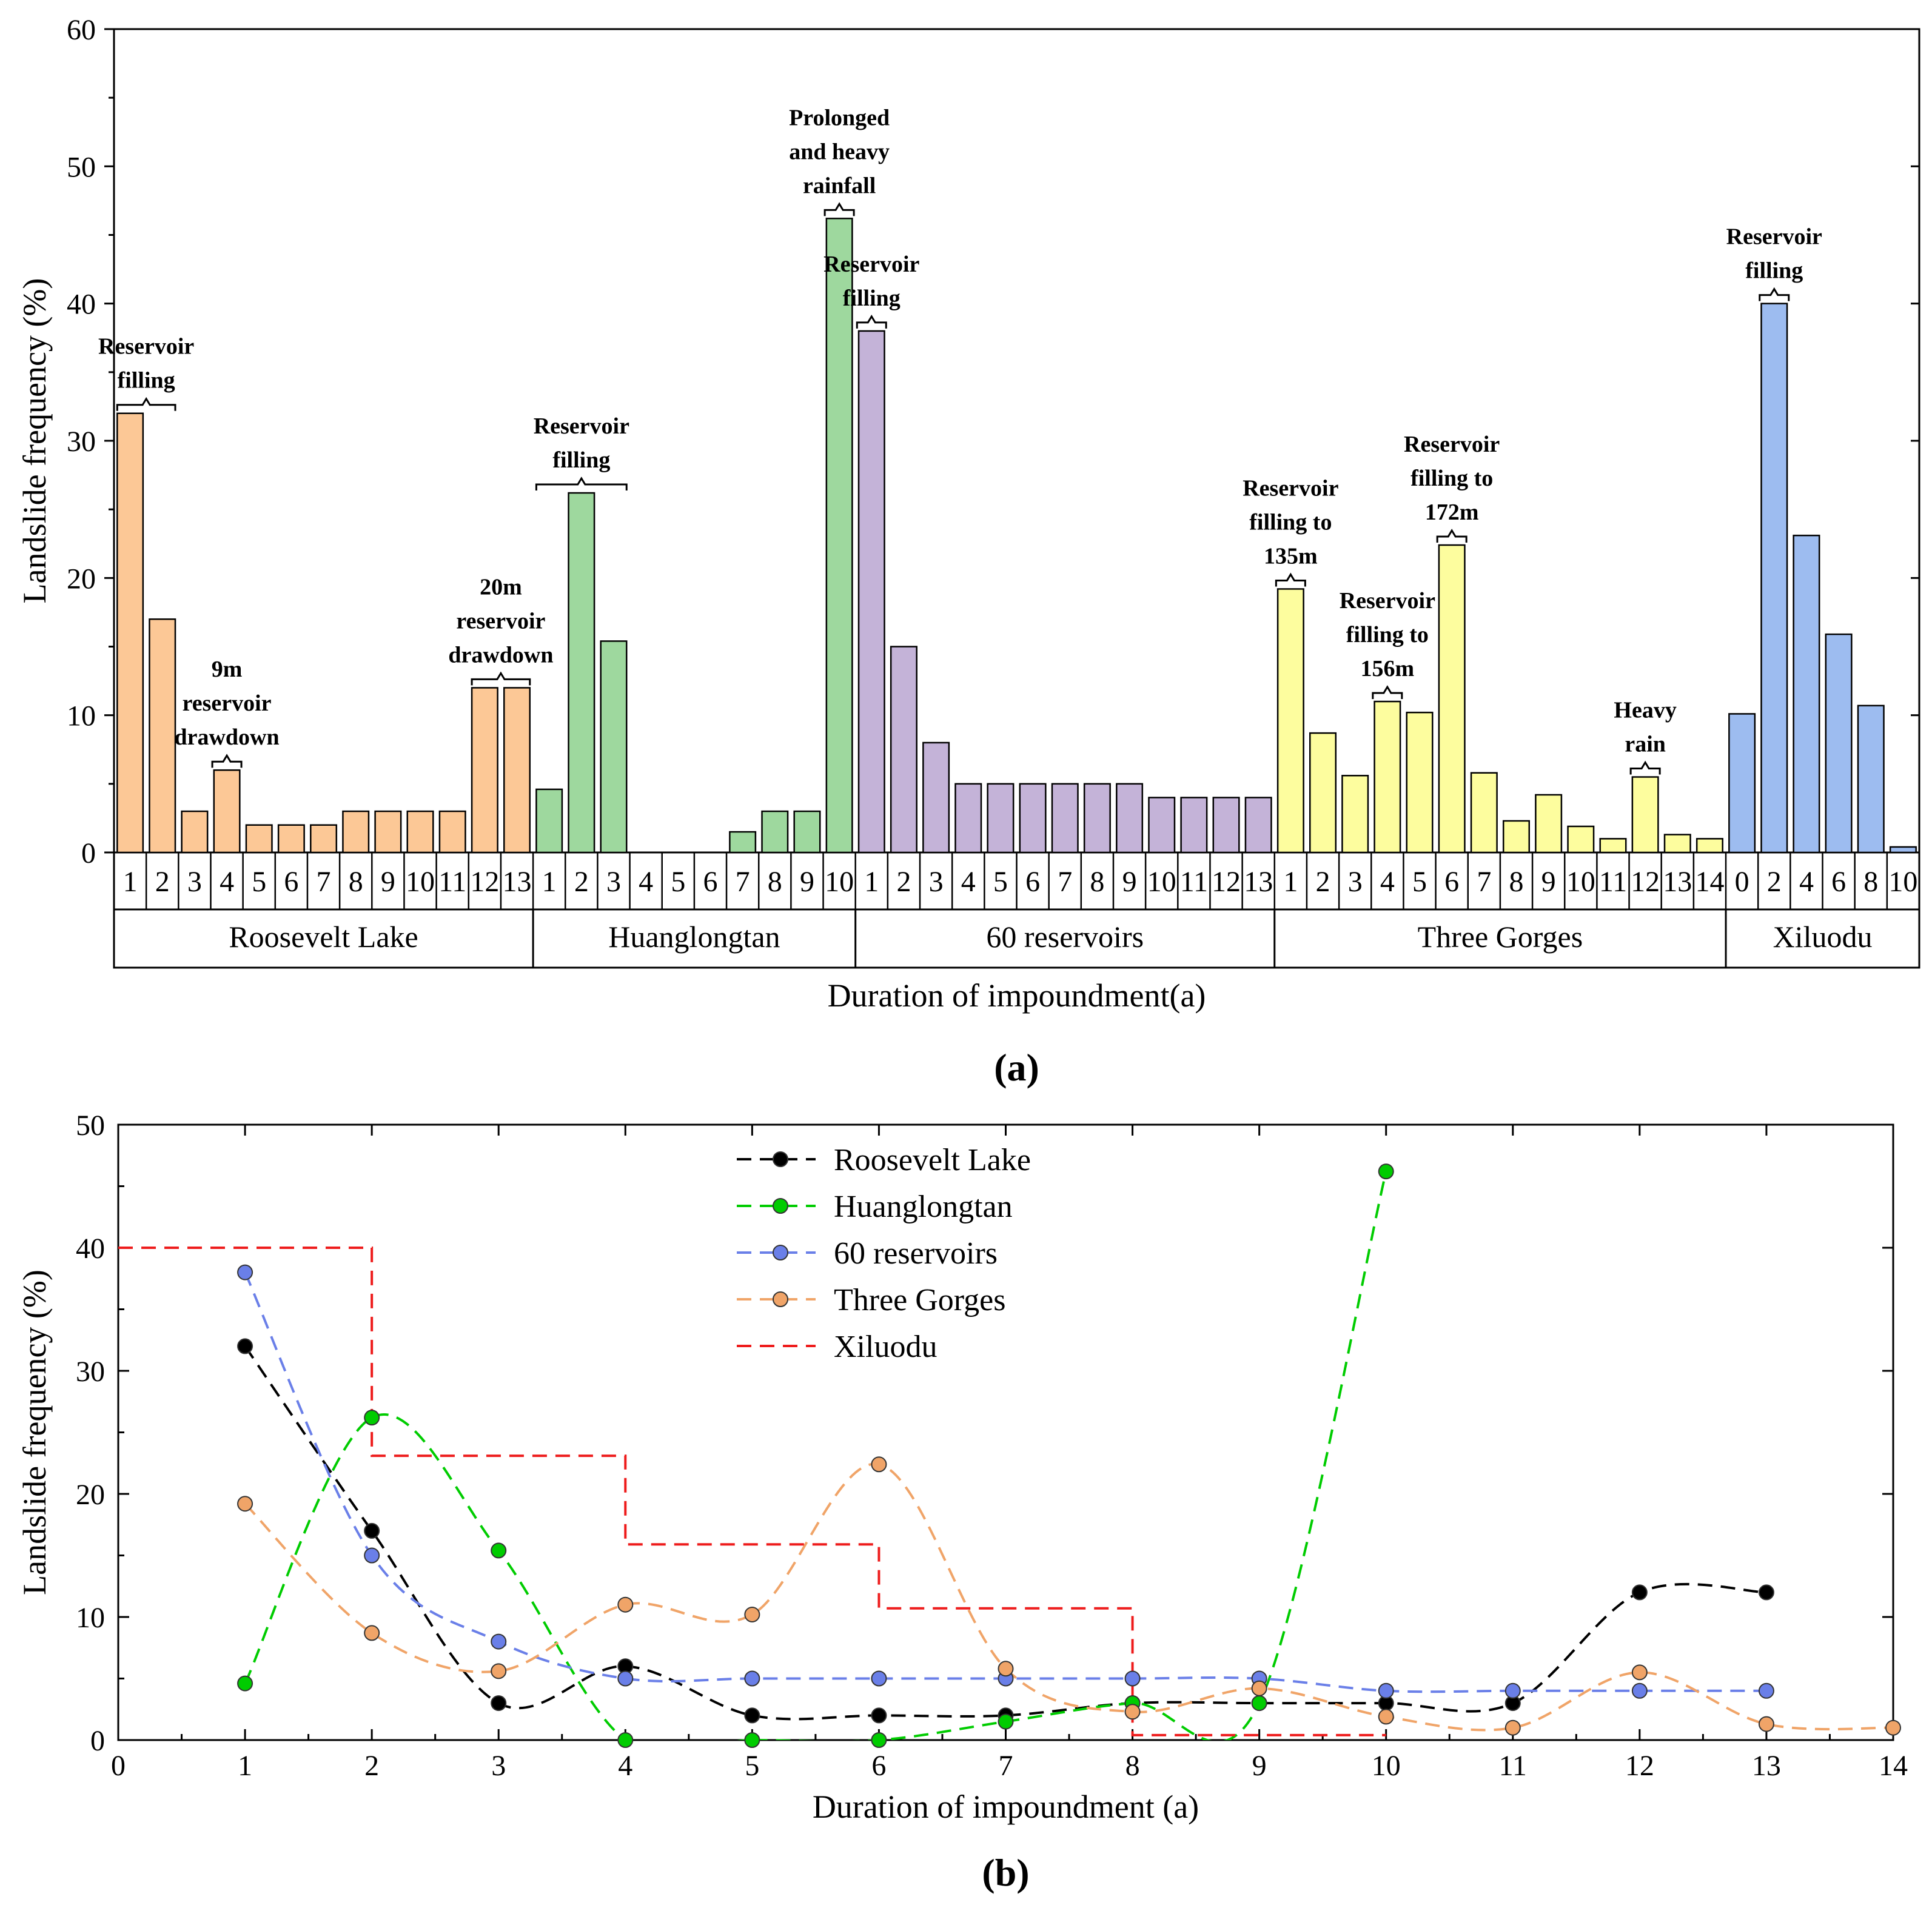 The image size is (1932, 1908). I want to click on y-axis-title: Landslide frequency (%), so click(34, 441).